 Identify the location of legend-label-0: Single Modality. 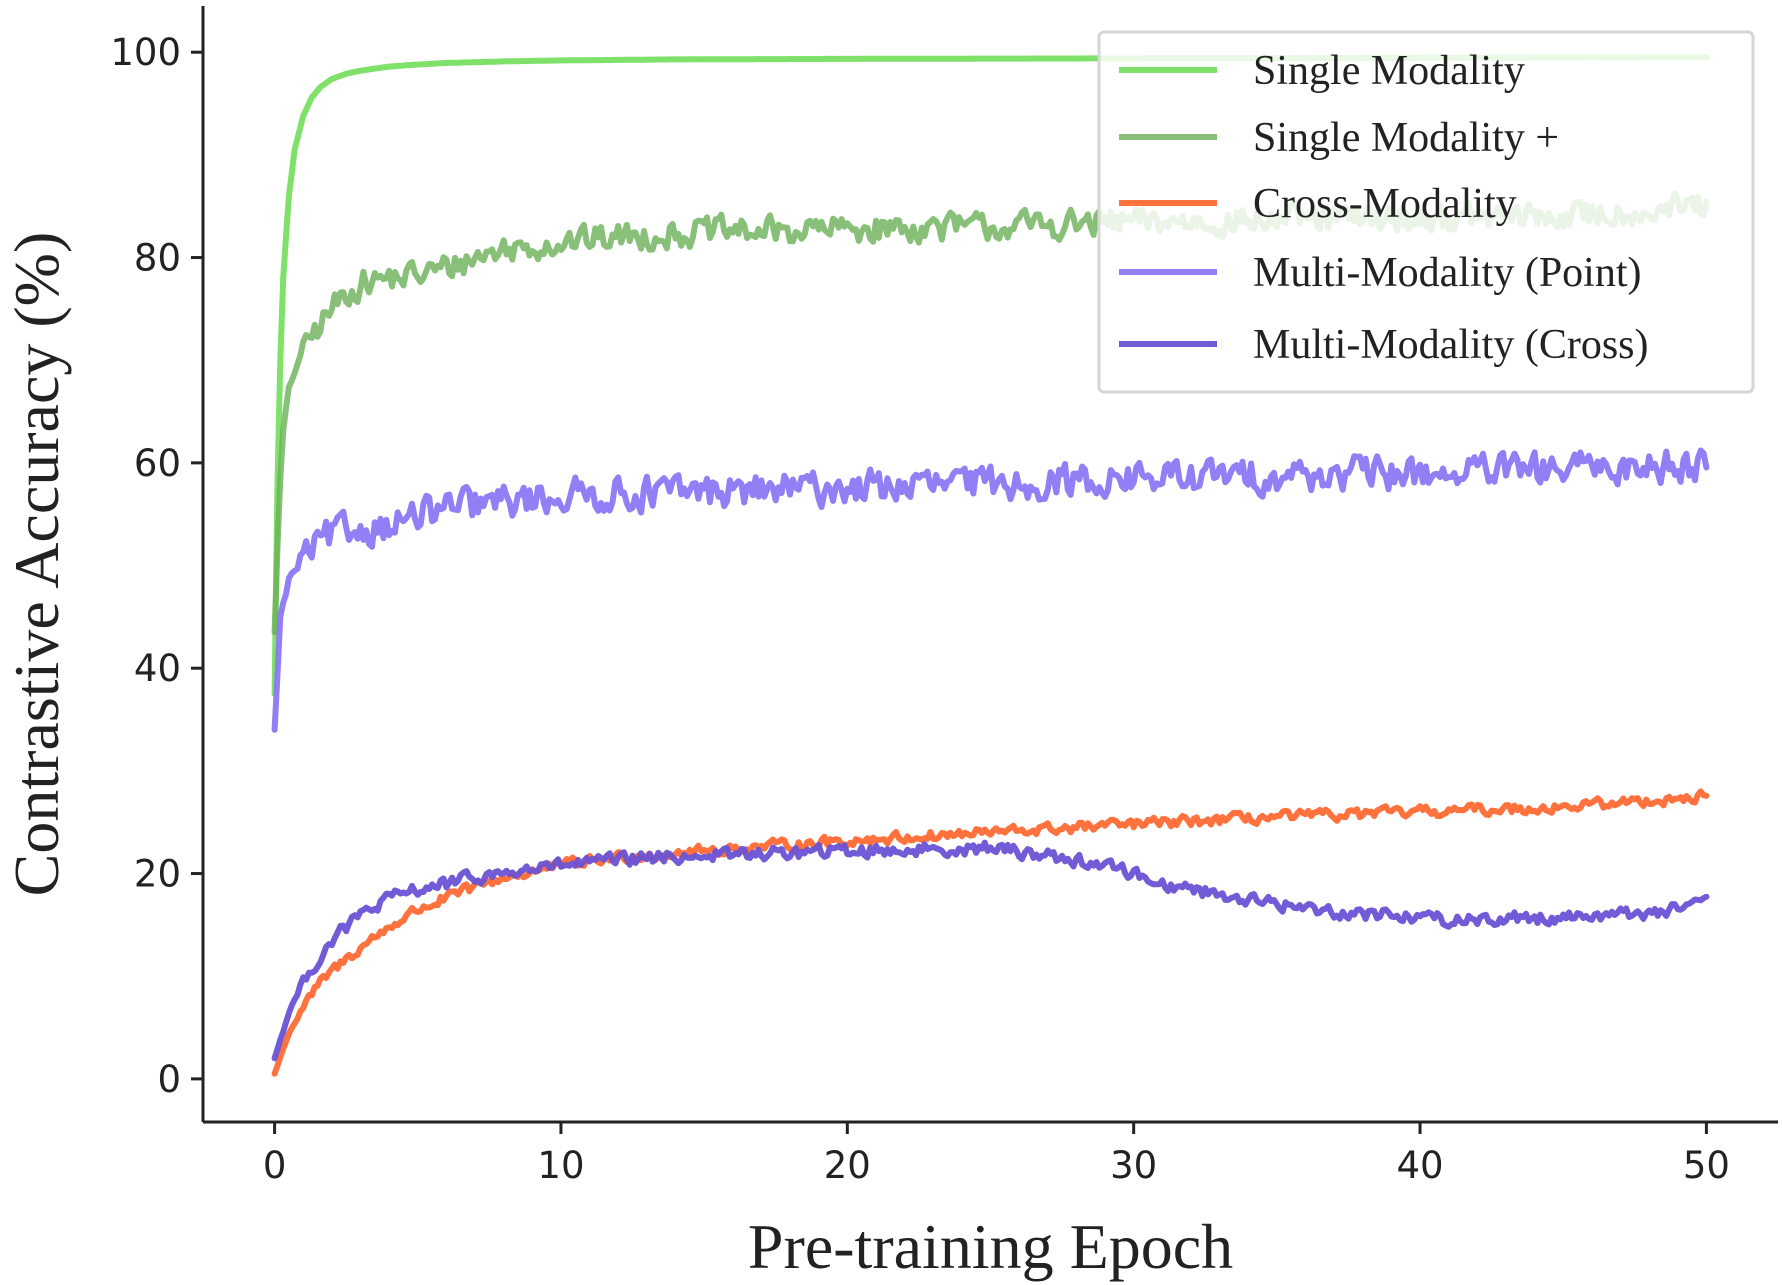
(1389, 71).